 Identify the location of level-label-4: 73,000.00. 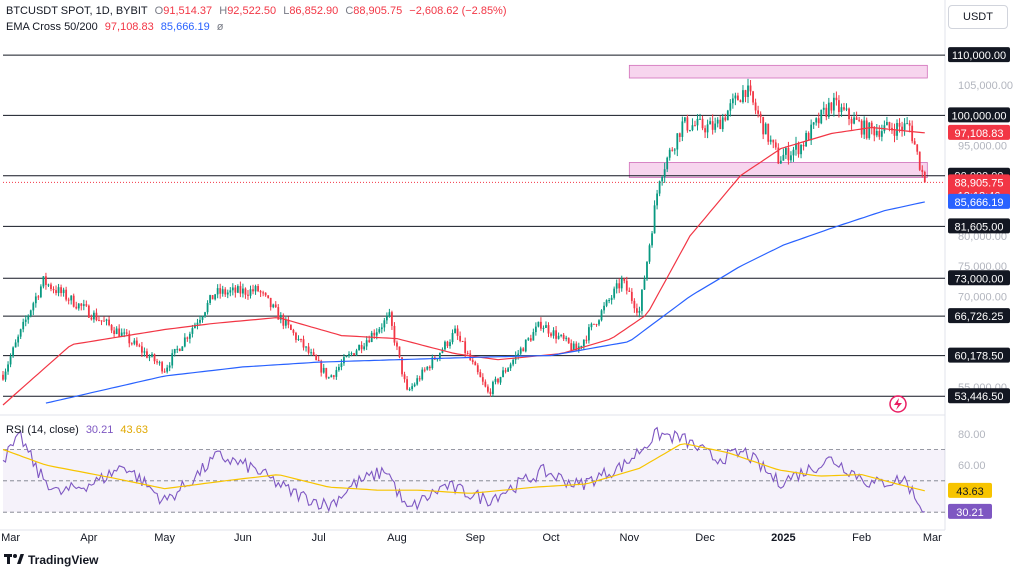
(979, 278).